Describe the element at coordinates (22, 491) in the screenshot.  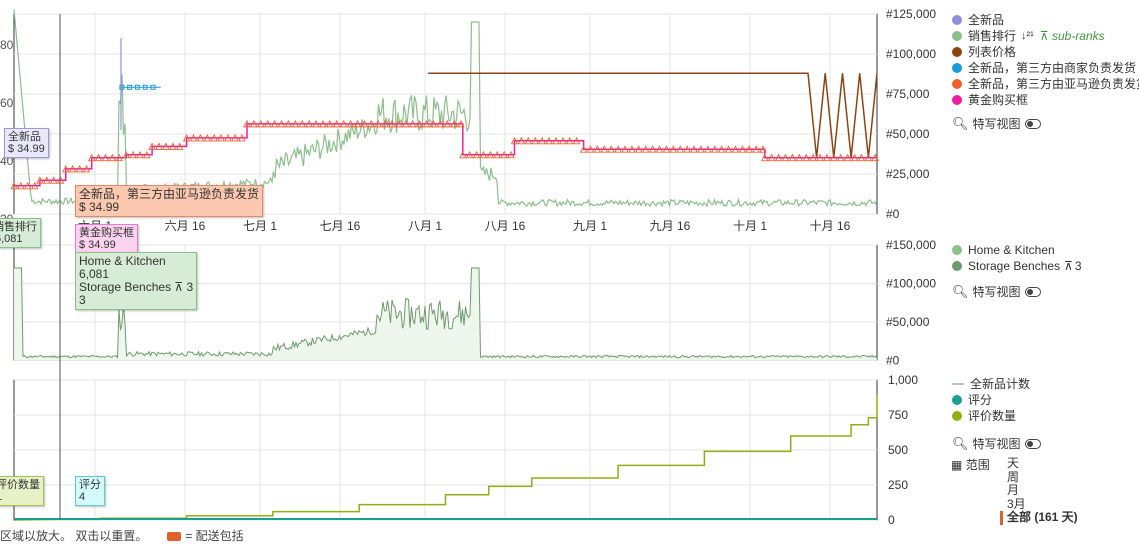
I see `tooltip-review-count: 评价数量1` at that location.